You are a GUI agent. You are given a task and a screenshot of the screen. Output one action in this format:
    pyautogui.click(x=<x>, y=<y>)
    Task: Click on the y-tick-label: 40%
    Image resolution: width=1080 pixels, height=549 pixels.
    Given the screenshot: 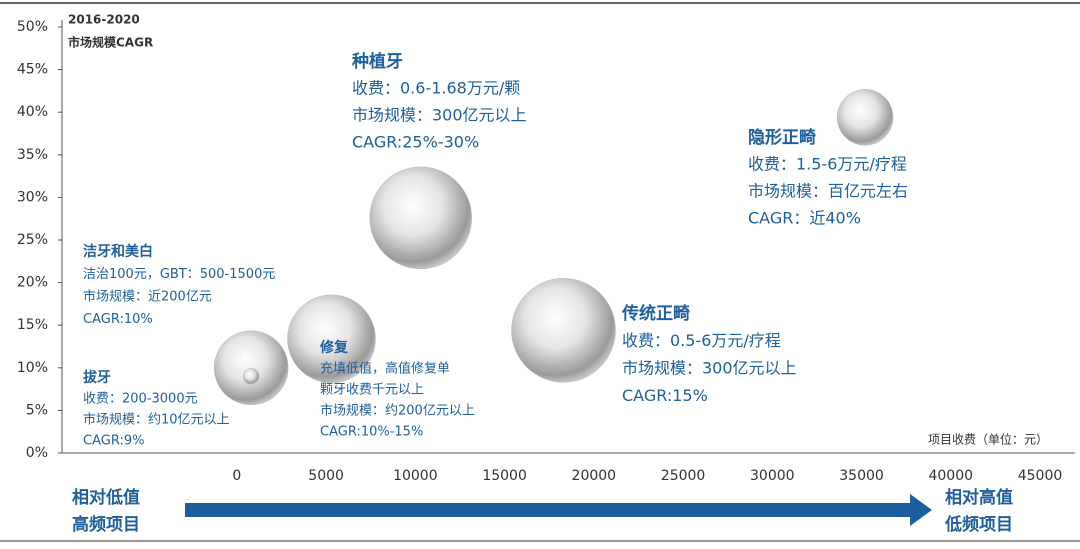 What is the action you would take?
    pyautogui.click(x=32, y=112)
    